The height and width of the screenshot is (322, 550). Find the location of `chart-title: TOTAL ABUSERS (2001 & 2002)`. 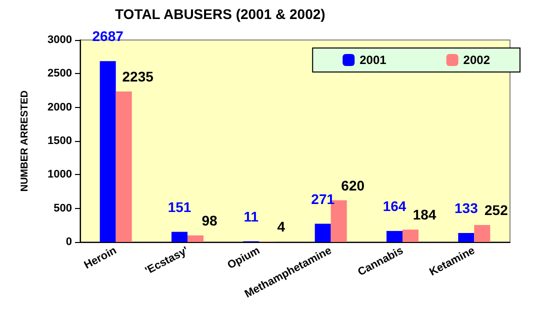

chart-title: TOTAL ABUSERS (2001 & 2002) is located at coordinates (220, 14).